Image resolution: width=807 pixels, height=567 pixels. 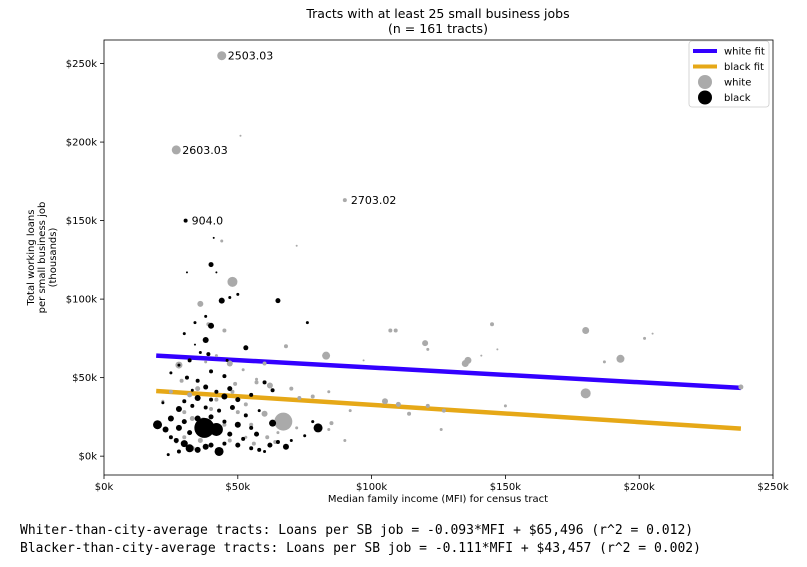 I want to click on legend-label-white-fit: white fit, so click(x=744, y=52).